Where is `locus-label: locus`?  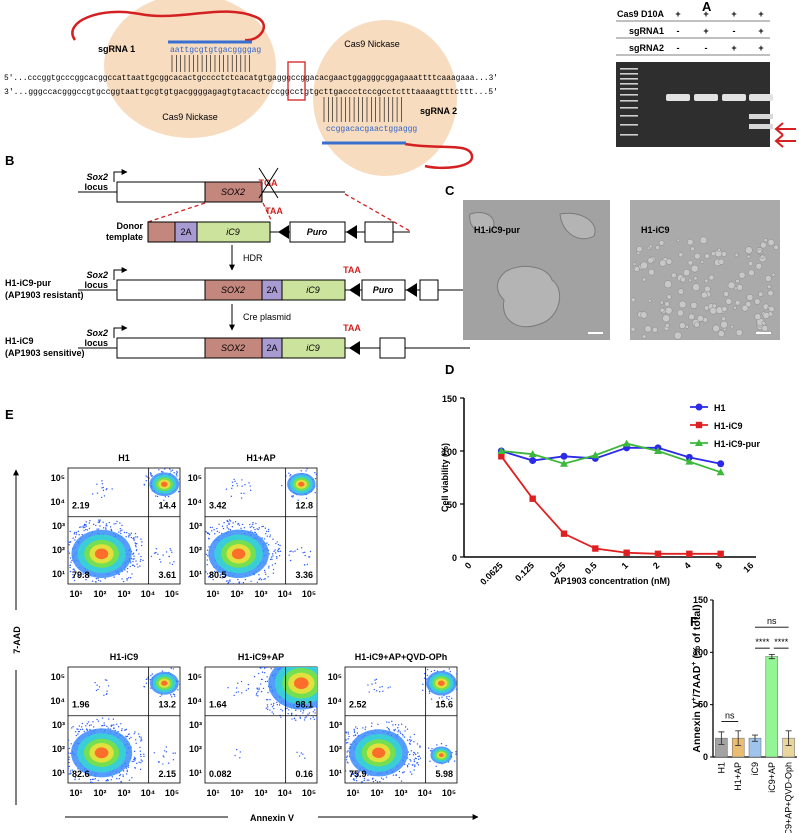
locus-label: locus is located at coordinates (96, 285).